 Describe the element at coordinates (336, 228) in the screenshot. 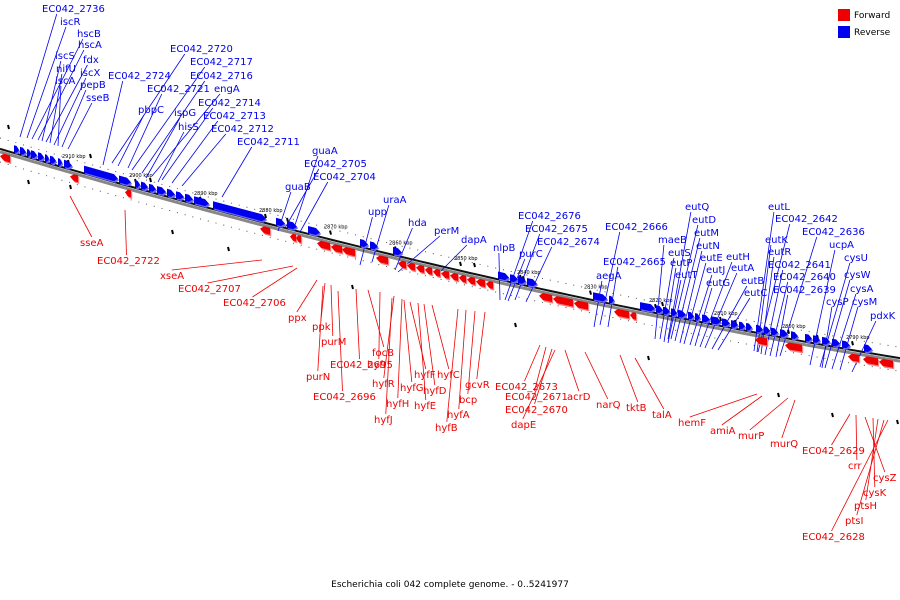

I see `kbp-tick-label: 2870 kbp` at that location.